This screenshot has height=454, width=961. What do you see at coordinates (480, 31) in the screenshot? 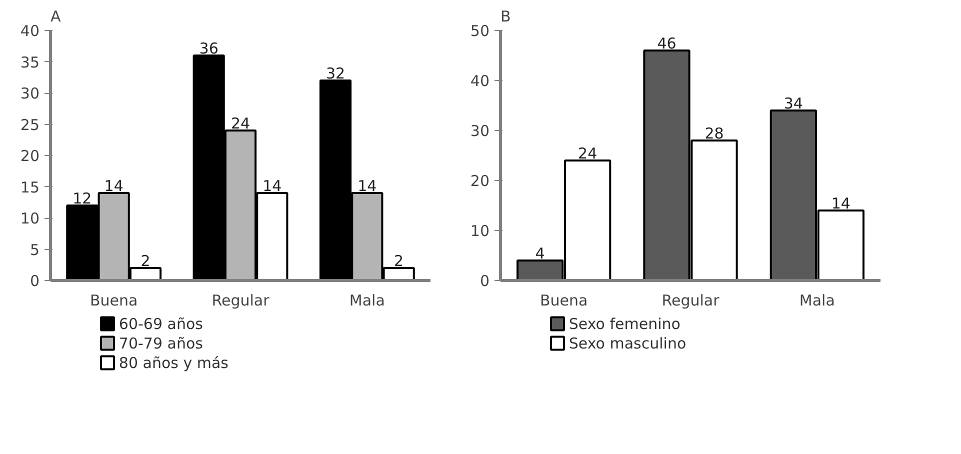
I see `y-tick-label: 50` at bounding box center [480, 31].